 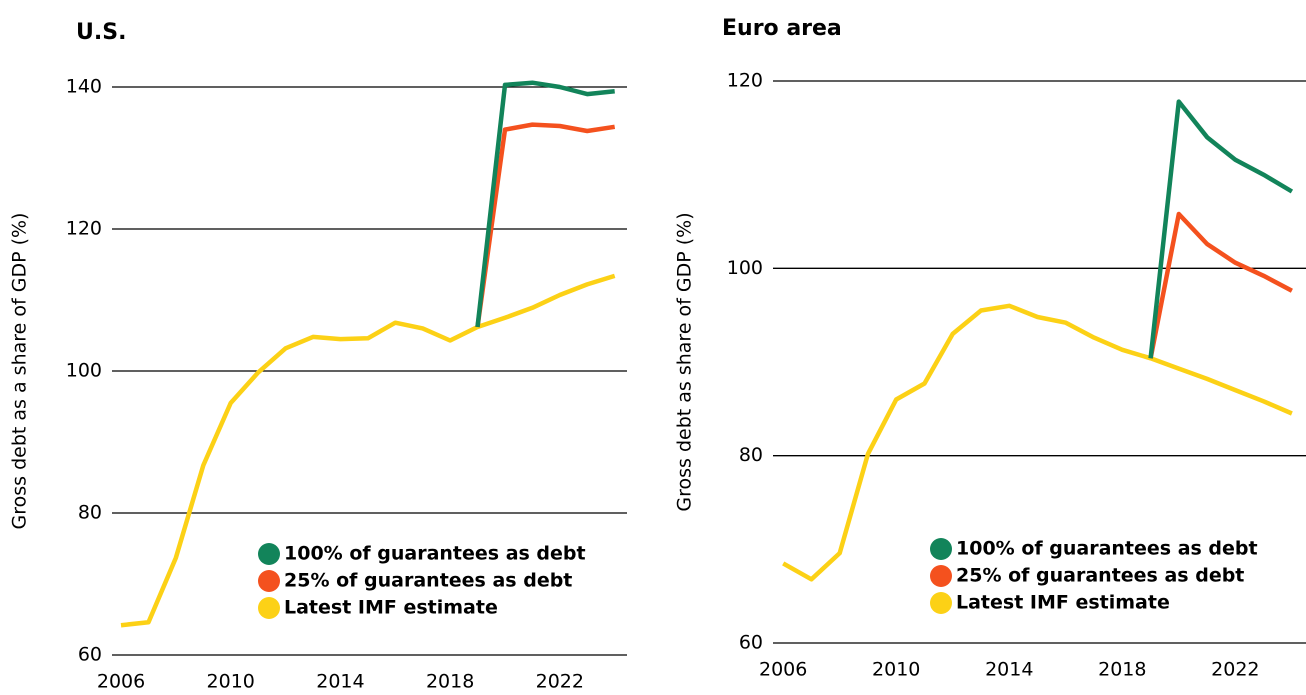 I want to click on y-tick-label: 140, so click(x=84, y=87).